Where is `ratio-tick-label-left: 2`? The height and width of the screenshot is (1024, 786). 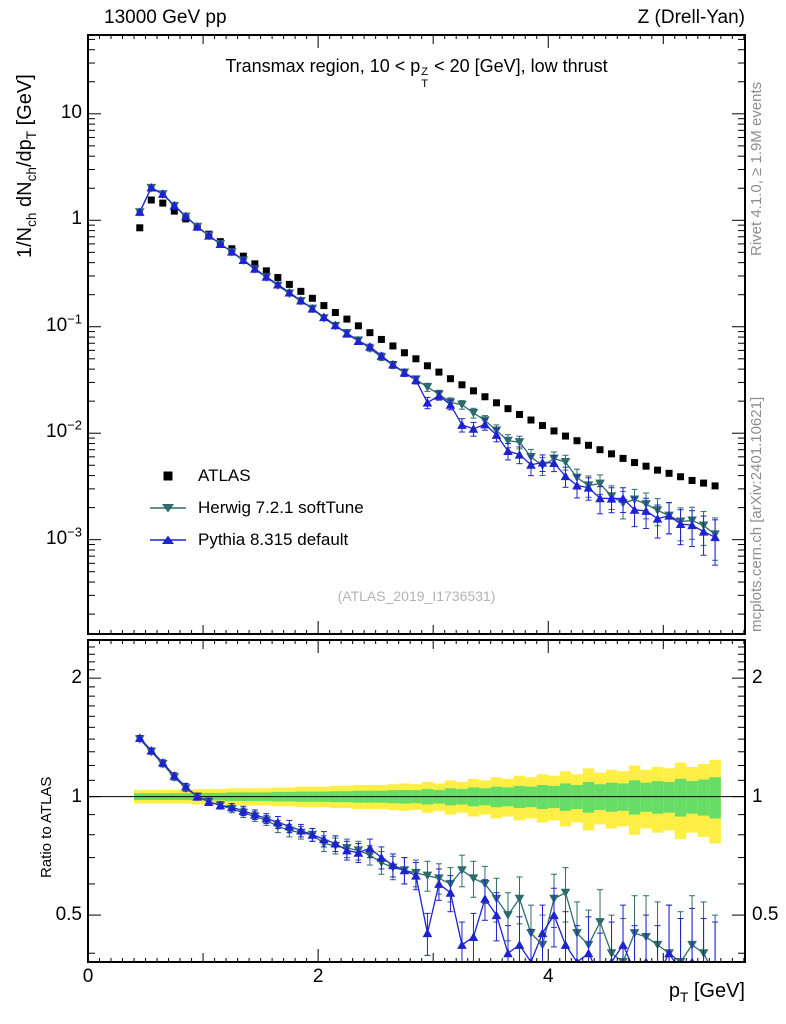
ratio-tick-label-left: 2 is located at coordinates (76, 678).